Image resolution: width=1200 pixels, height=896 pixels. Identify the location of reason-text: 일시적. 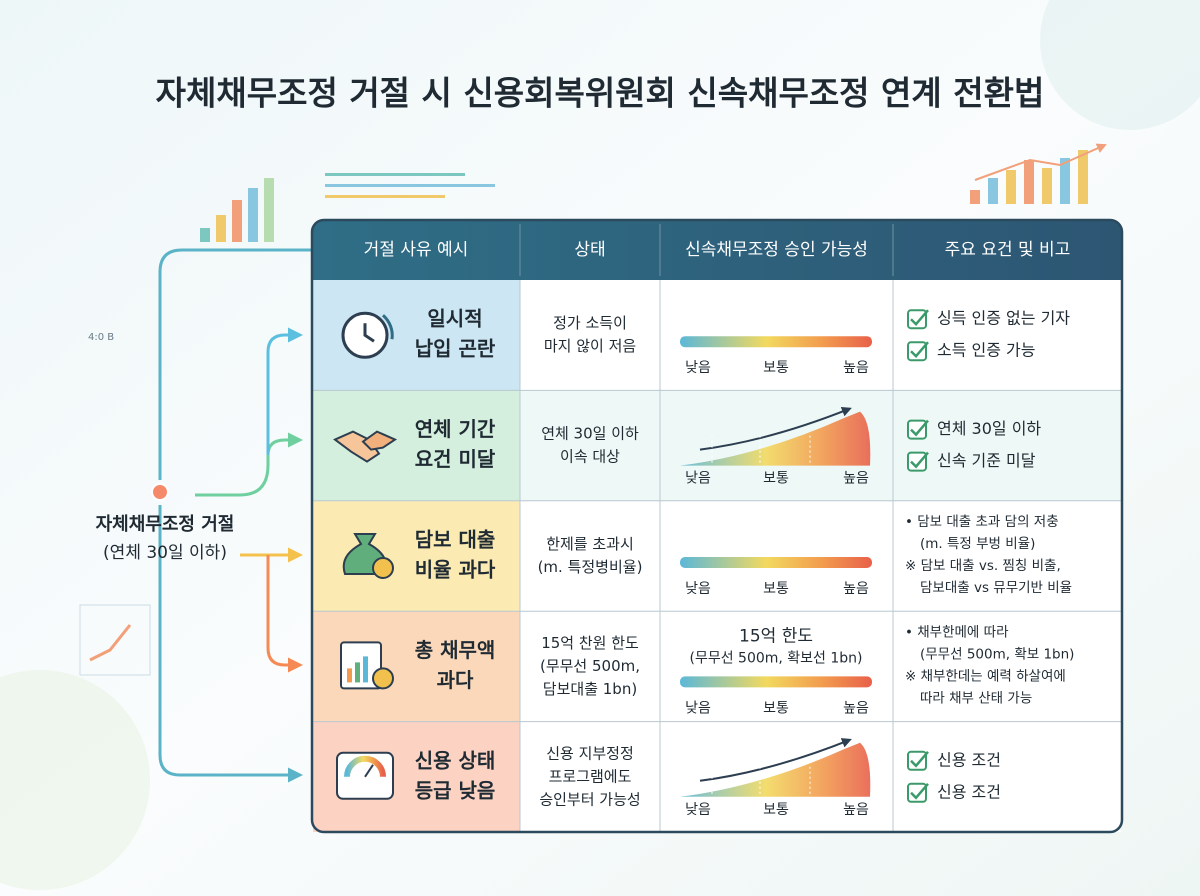
(454, 319).